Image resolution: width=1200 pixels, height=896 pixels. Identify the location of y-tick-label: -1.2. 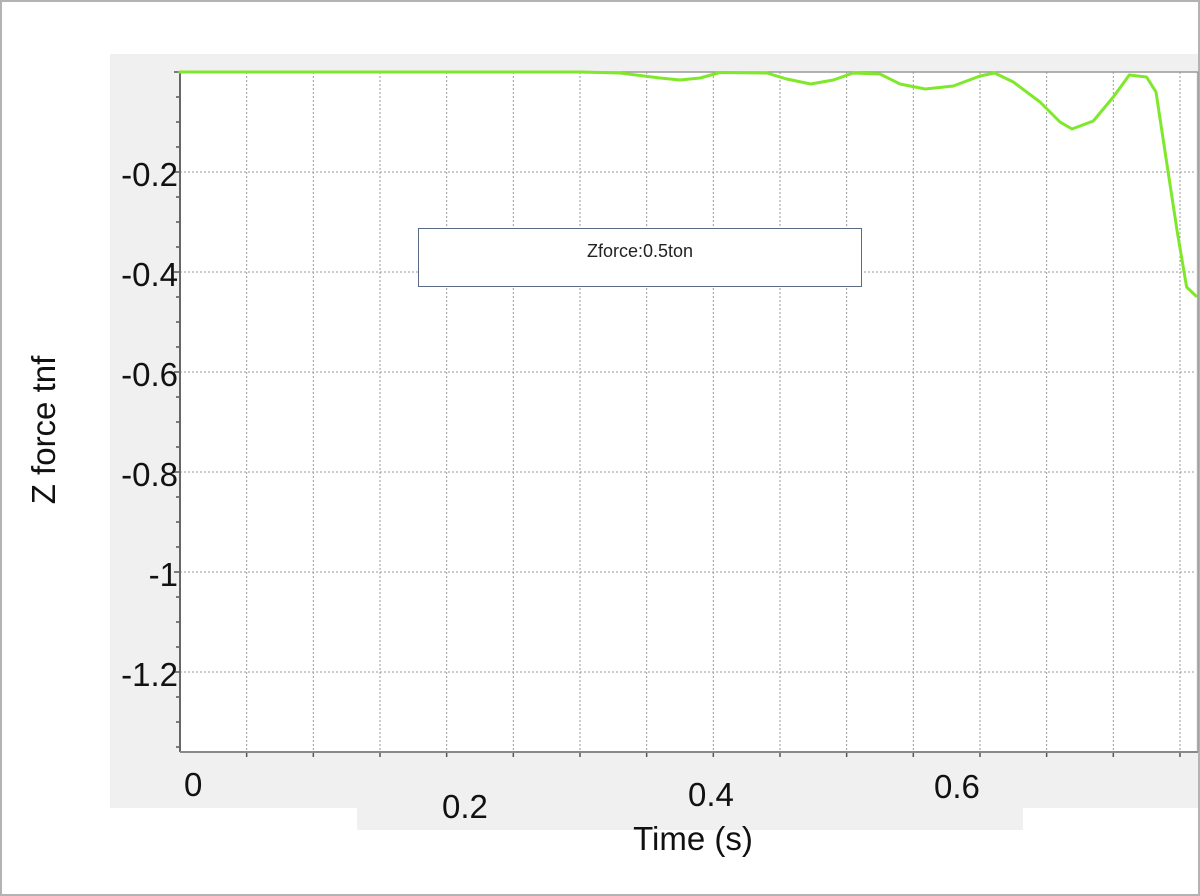
(149, 674).